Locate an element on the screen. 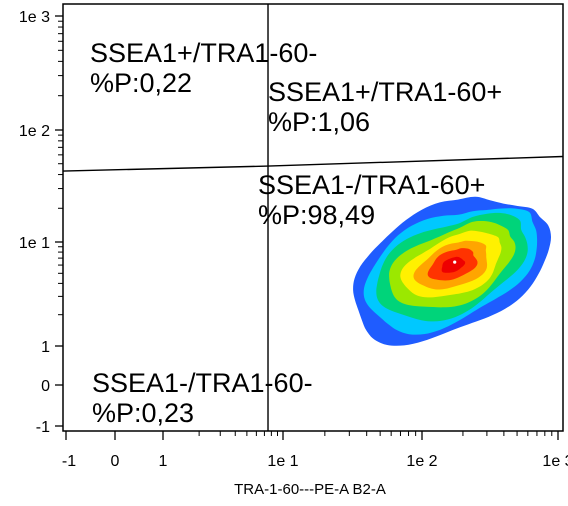 The width and height of the screenshot is (568, 506). y-tick-label: 0 is located at coordinates (45, 386).